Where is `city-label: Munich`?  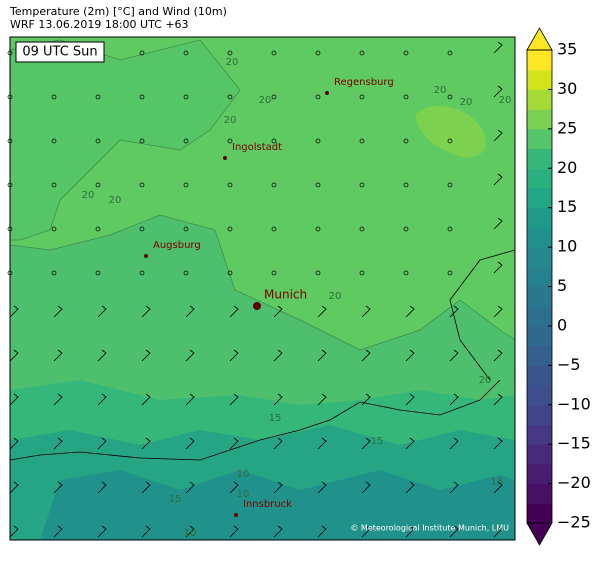
city-label: Munich is located at coordinates (285, 295).